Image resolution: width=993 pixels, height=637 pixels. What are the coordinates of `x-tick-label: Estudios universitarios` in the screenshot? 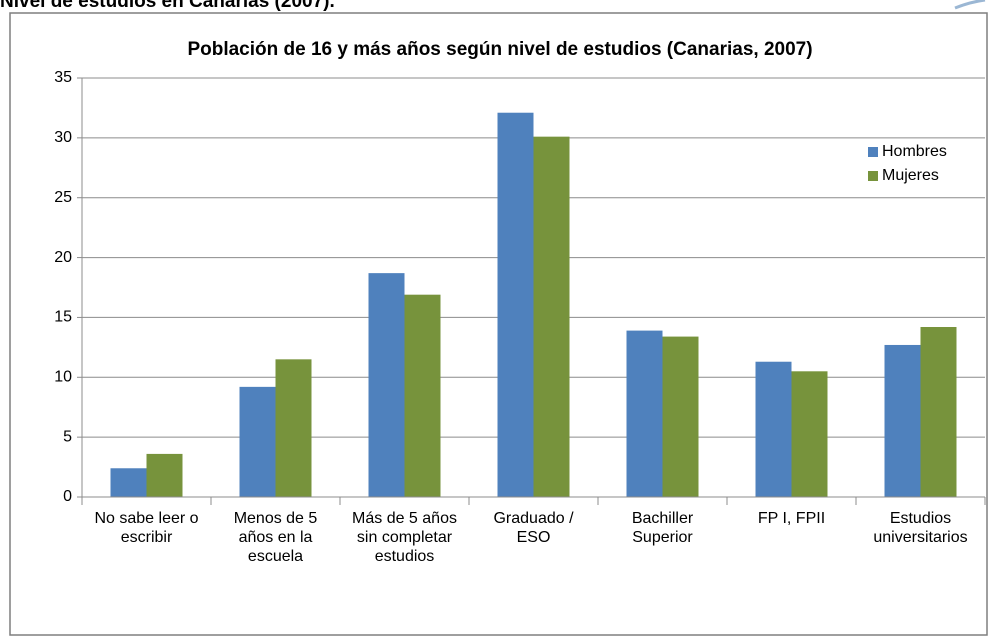 It's located at (920, 528).